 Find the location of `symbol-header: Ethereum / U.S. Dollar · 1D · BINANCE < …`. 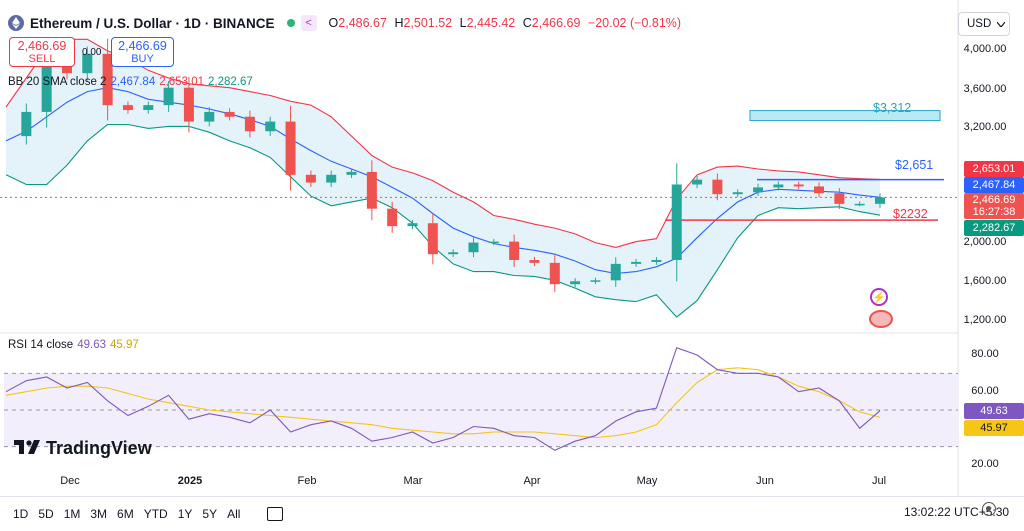

symbol-header: Ethereum / U.S. Dollar · 1D · BINANCE < … is located at coordinates (344, 23).